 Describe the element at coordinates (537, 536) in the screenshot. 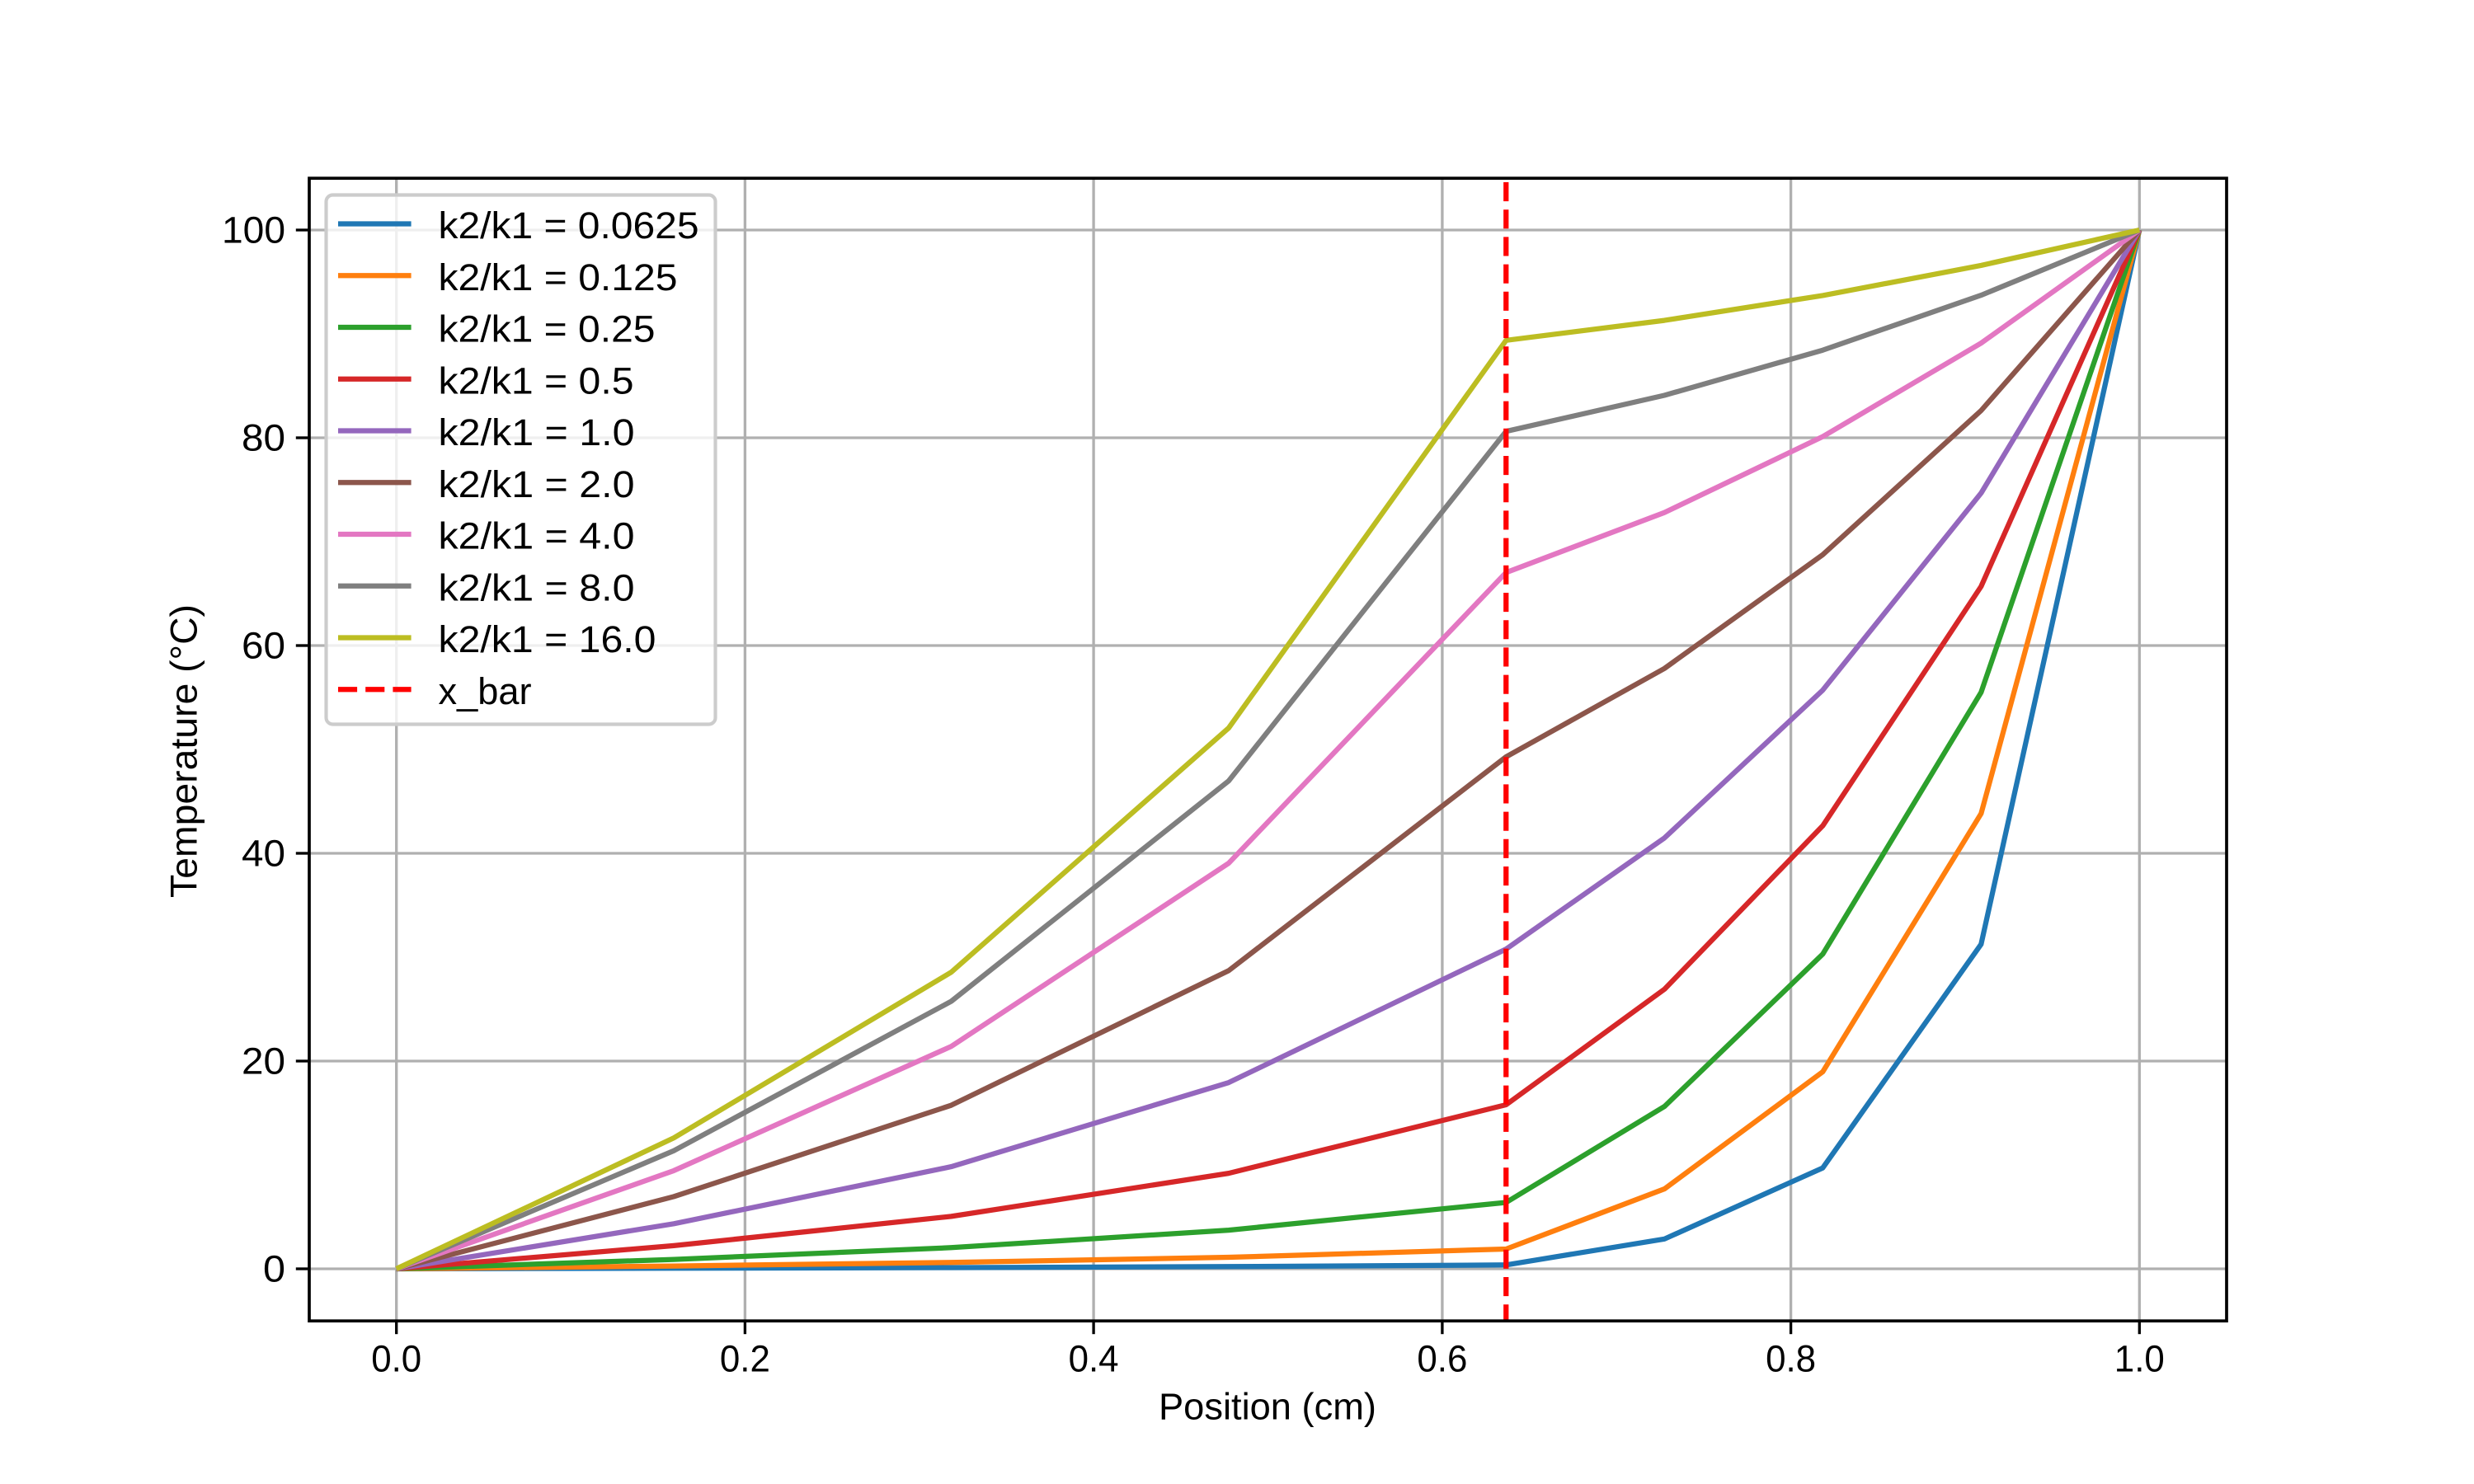

I see `svg-text: k2/k1 = 4.0` at that location.